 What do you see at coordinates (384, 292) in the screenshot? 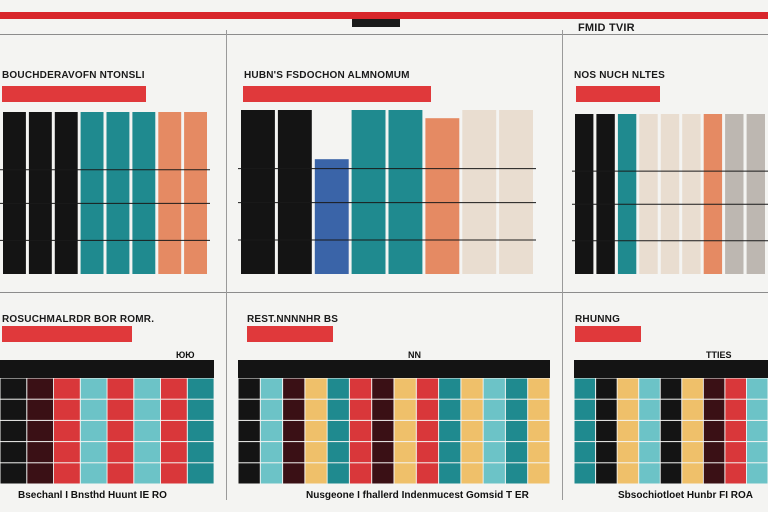
I see `divider-middle` at bounding box center [384, 292].